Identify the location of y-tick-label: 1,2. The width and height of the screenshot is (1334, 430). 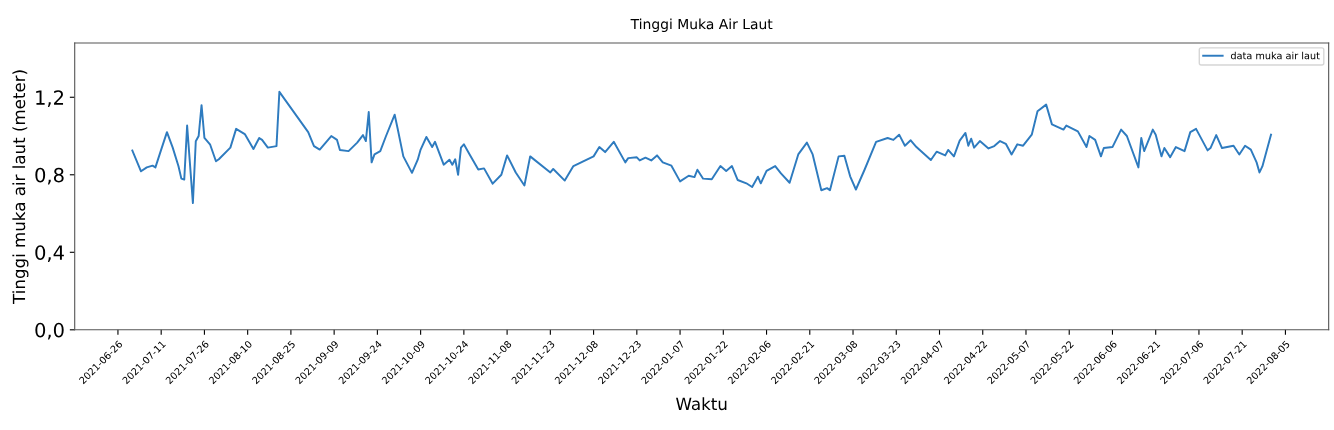
(50, 98).